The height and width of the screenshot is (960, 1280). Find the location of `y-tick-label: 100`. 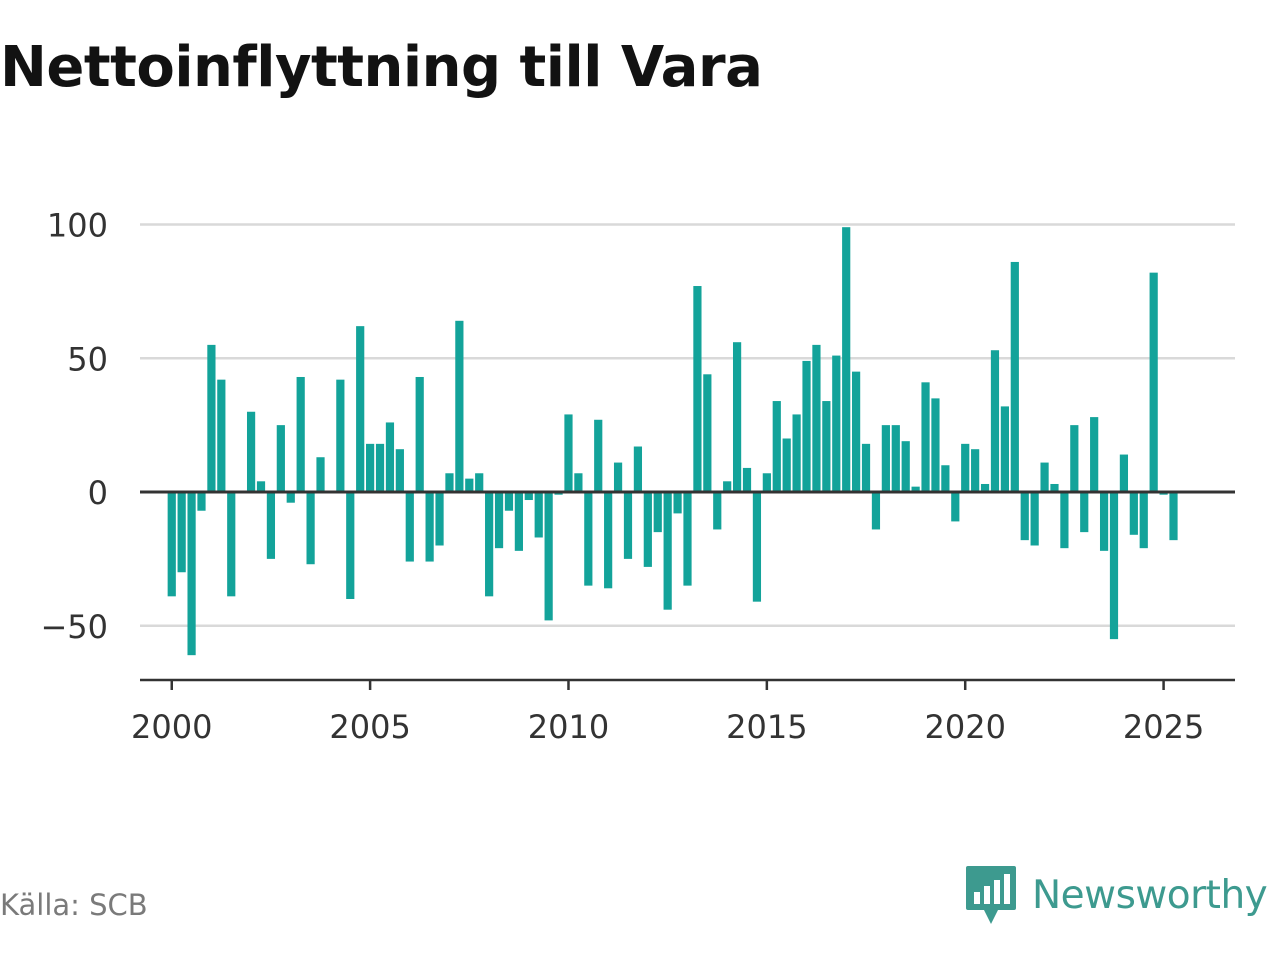

y-tick-label: 100 is located at coordinates (77, 226).